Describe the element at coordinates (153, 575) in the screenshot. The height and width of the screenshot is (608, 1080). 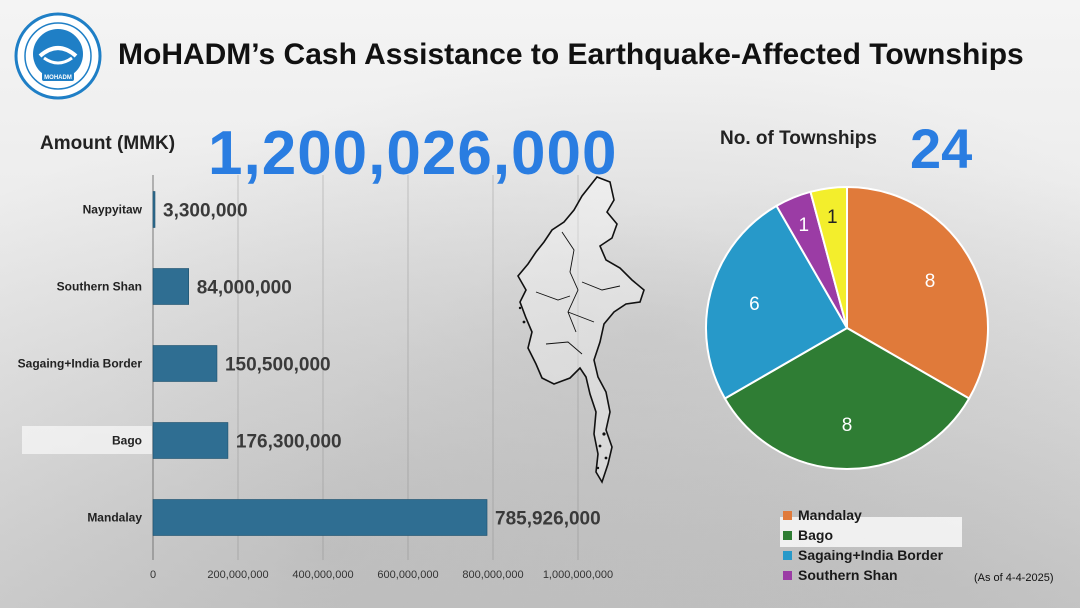
I see `x-tick-label: 0` at that location.